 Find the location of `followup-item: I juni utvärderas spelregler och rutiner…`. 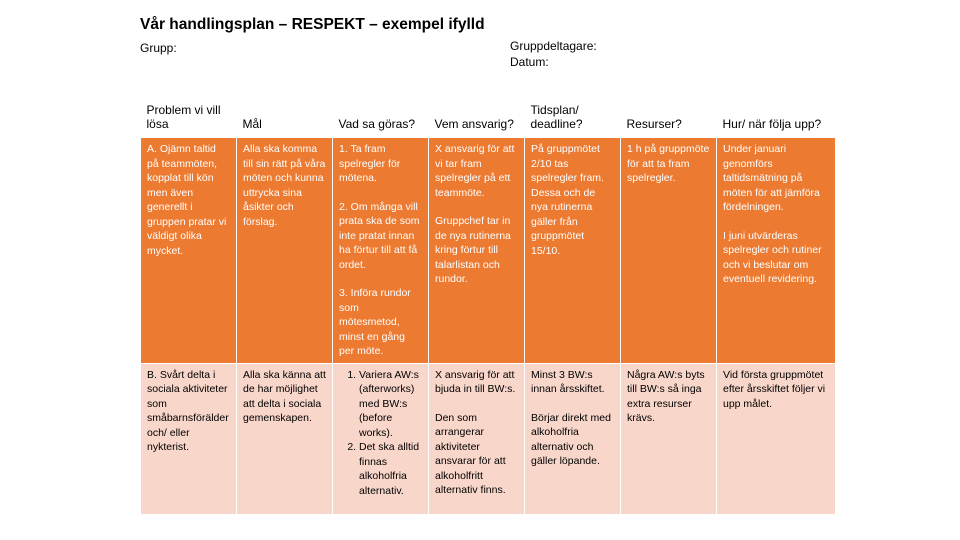

followup-item: I juni utvärderas spelregler och rutiner… is located at coordinates (772, 257).